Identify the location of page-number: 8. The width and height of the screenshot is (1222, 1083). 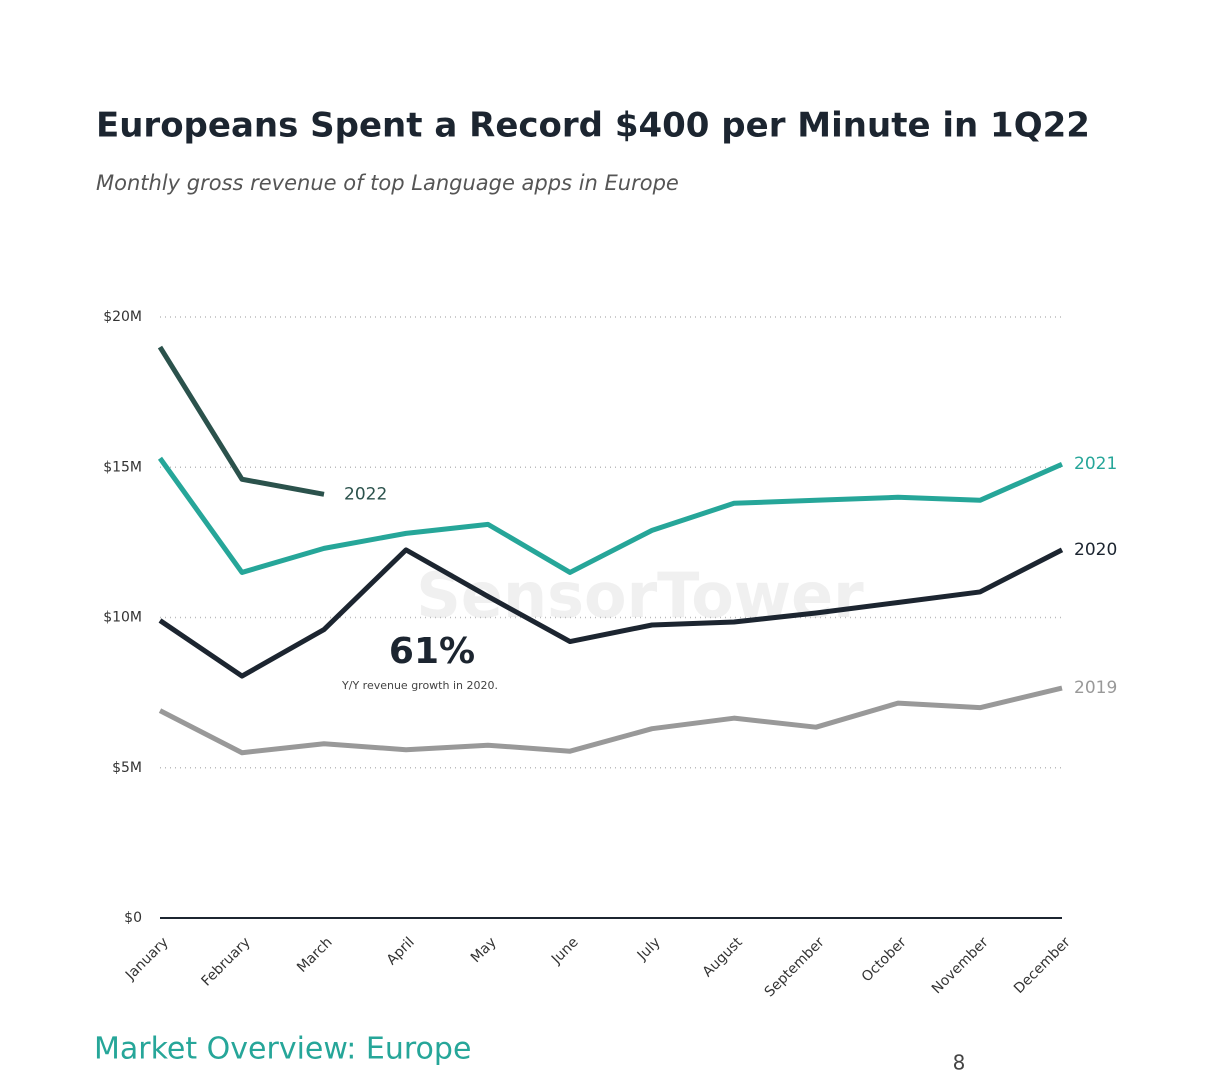
(959, 1063).